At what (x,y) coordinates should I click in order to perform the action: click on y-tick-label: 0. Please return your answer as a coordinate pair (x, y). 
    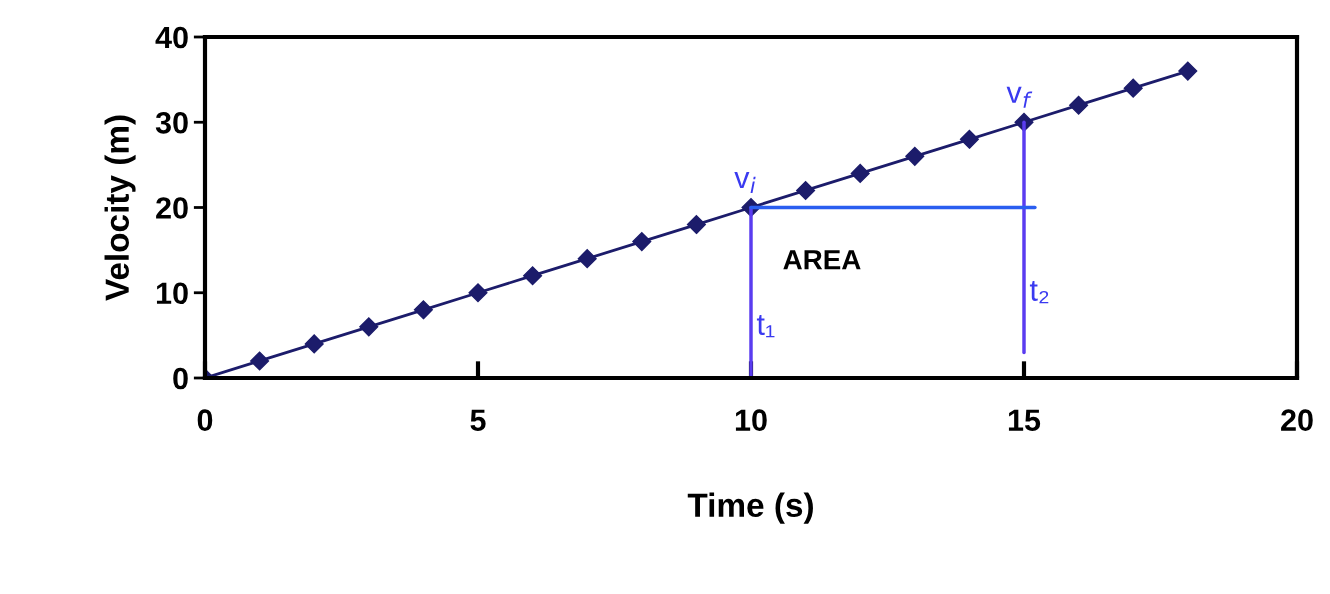
    Looking at the image, I should click on (180, 378).